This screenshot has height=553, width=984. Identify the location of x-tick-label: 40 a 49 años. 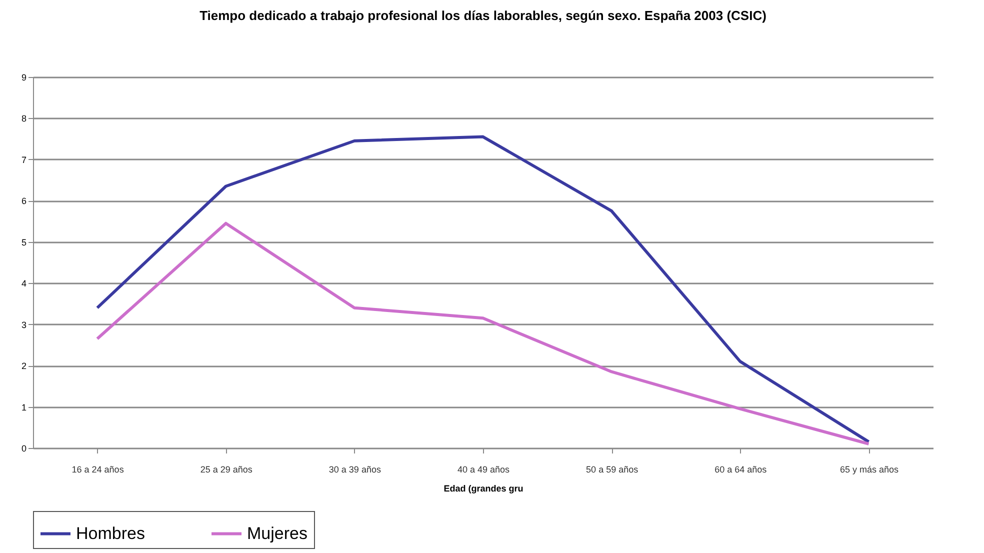
(483, 469).